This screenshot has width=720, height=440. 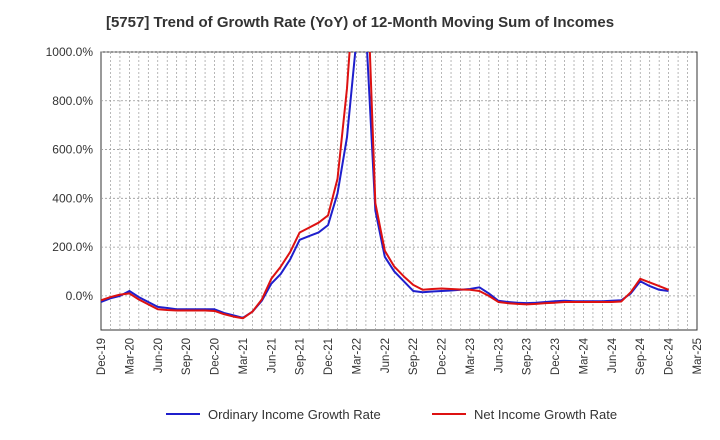 What do you see at coordinates (272, 355) in the screenshot?
I see `x-tick-label: Jun-21` at bounding box center [272, 355].